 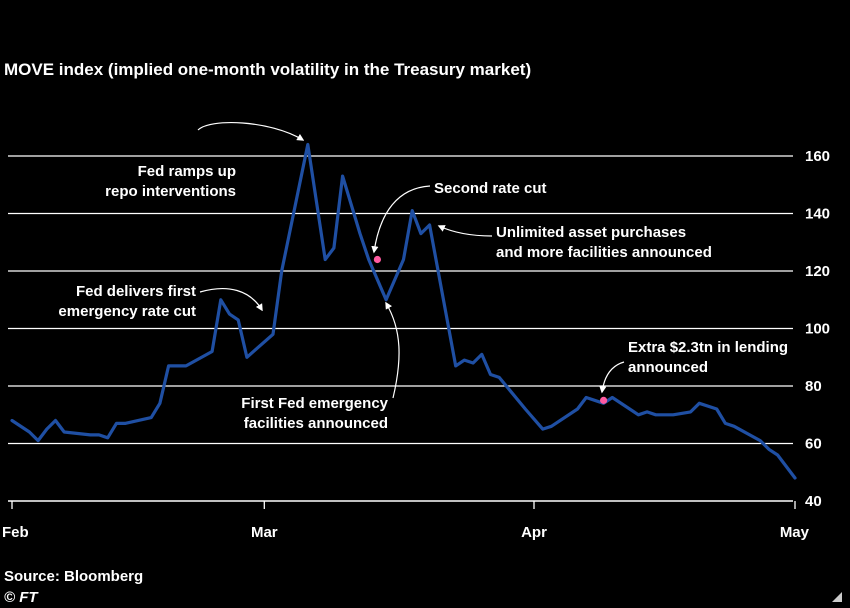 I want to click on annotation-label: Extra $2.3tn in lending, so click(x=708, y=347).